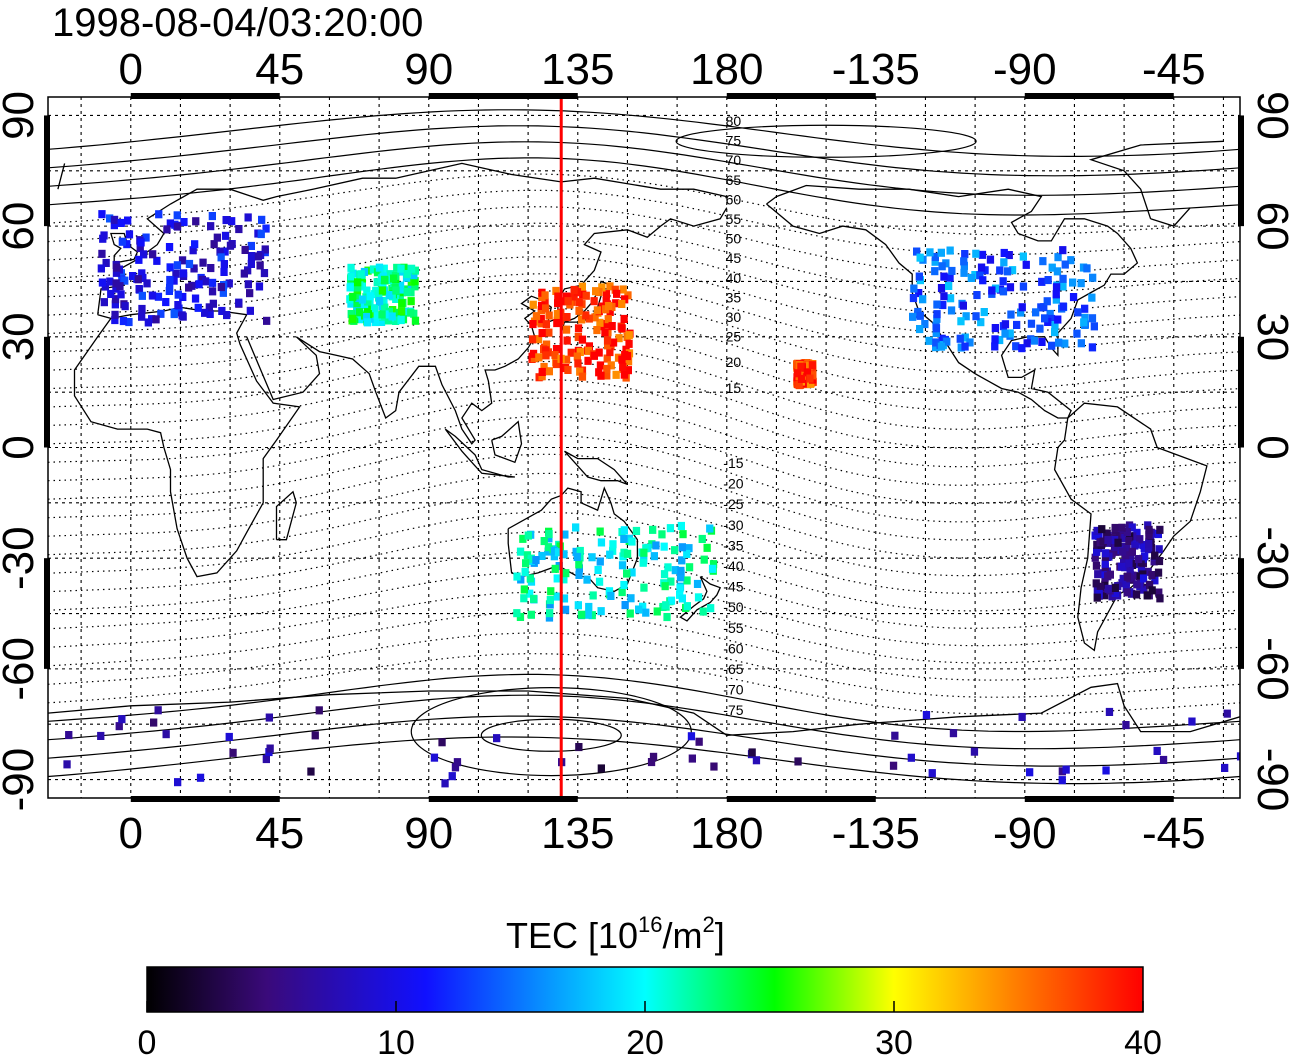 The image size is (1292, 1057). What do you see at coordinates (733, 648) in the screenshot?
I see `contour-label: -60` at bounding box center [733, 648].